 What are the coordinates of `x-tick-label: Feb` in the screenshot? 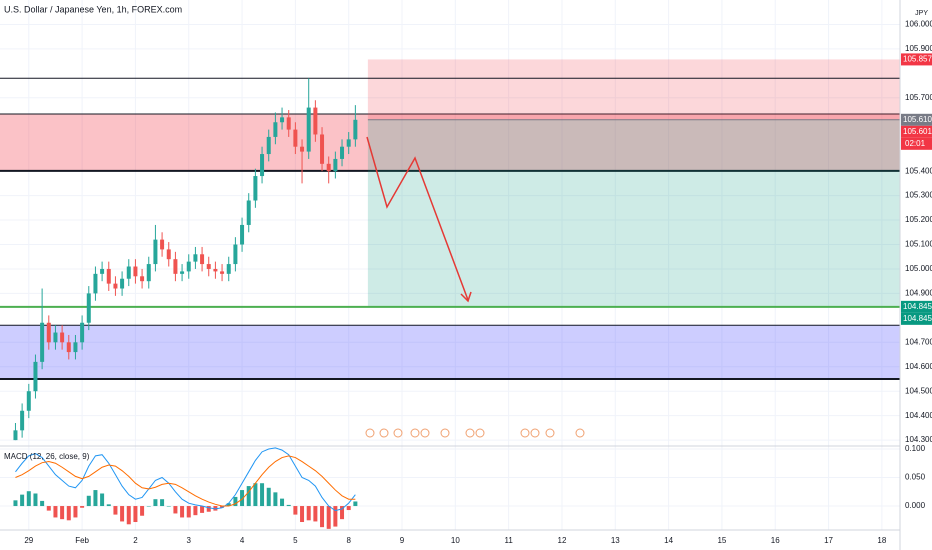 It's located at (82, 540).